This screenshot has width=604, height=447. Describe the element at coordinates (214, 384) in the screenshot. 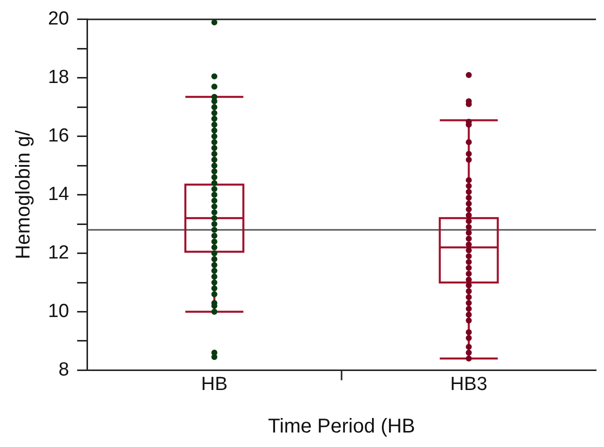

I see `x-tick-label: HB` at that location.